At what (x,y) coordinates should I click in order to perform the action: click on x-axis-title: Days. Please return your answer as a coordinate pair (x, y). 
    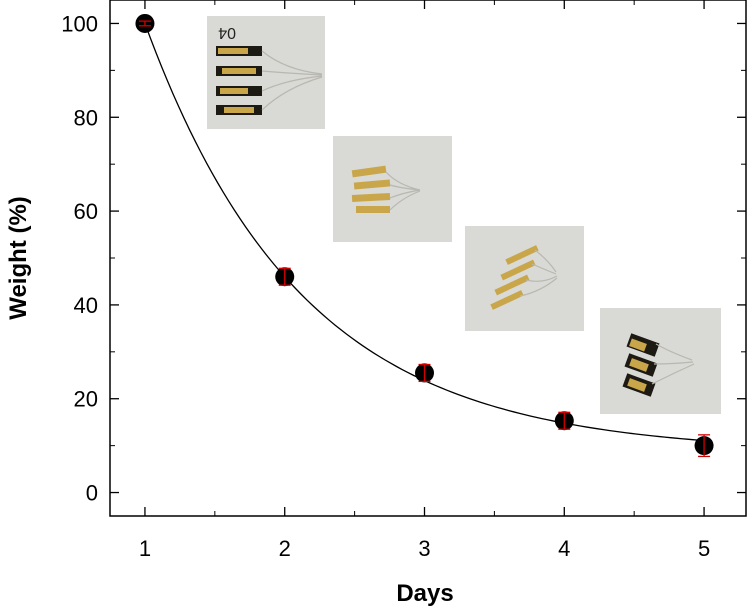
    Looking at the image, I should click on (424, 593).